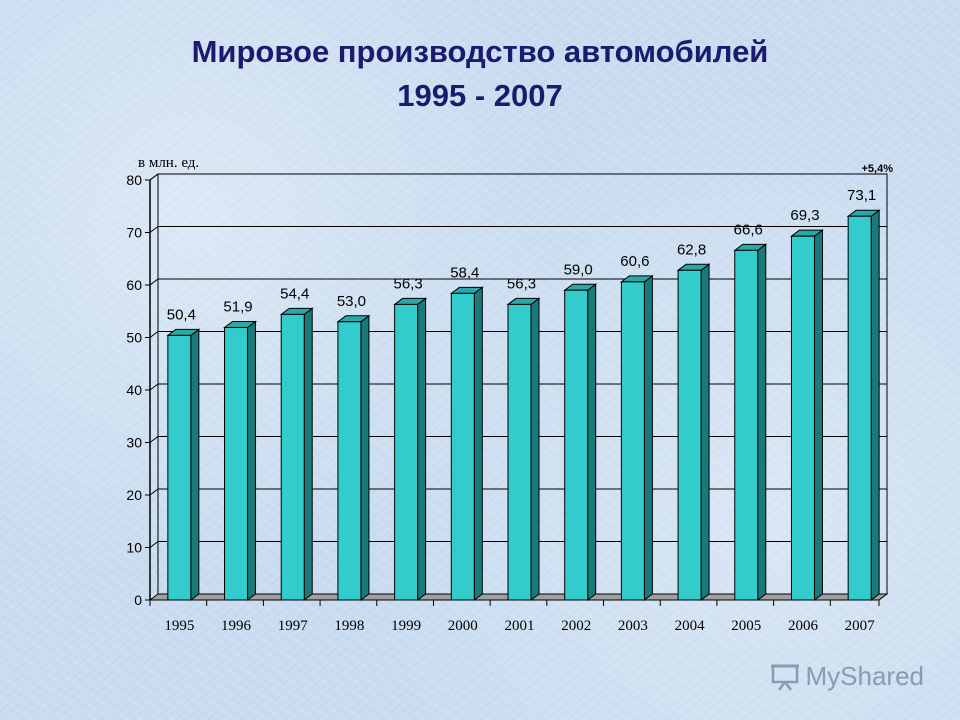 The width and height of the screenshot is (960, 720). I want to click on growth-annotation: +5,4%, so click(878, 169).